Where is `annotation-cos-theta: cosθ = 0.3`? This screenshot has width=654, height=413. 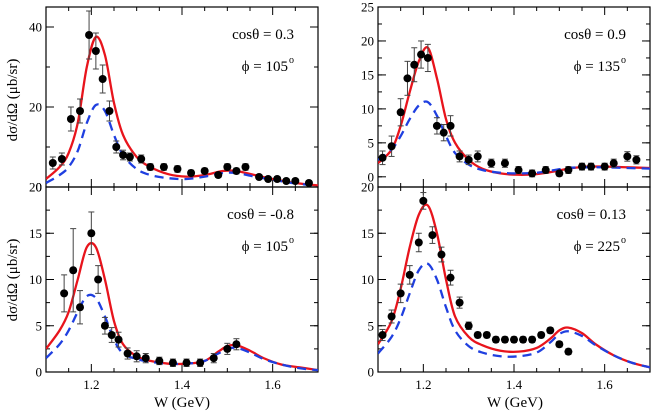
annotation-cos-theta: cosθ = 0.3 is located at coordinates (263, 35).